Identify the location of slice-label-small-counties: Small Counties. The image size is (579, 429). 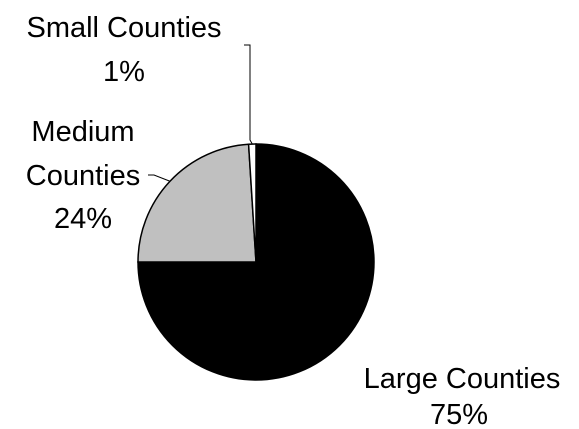
(123, 28).